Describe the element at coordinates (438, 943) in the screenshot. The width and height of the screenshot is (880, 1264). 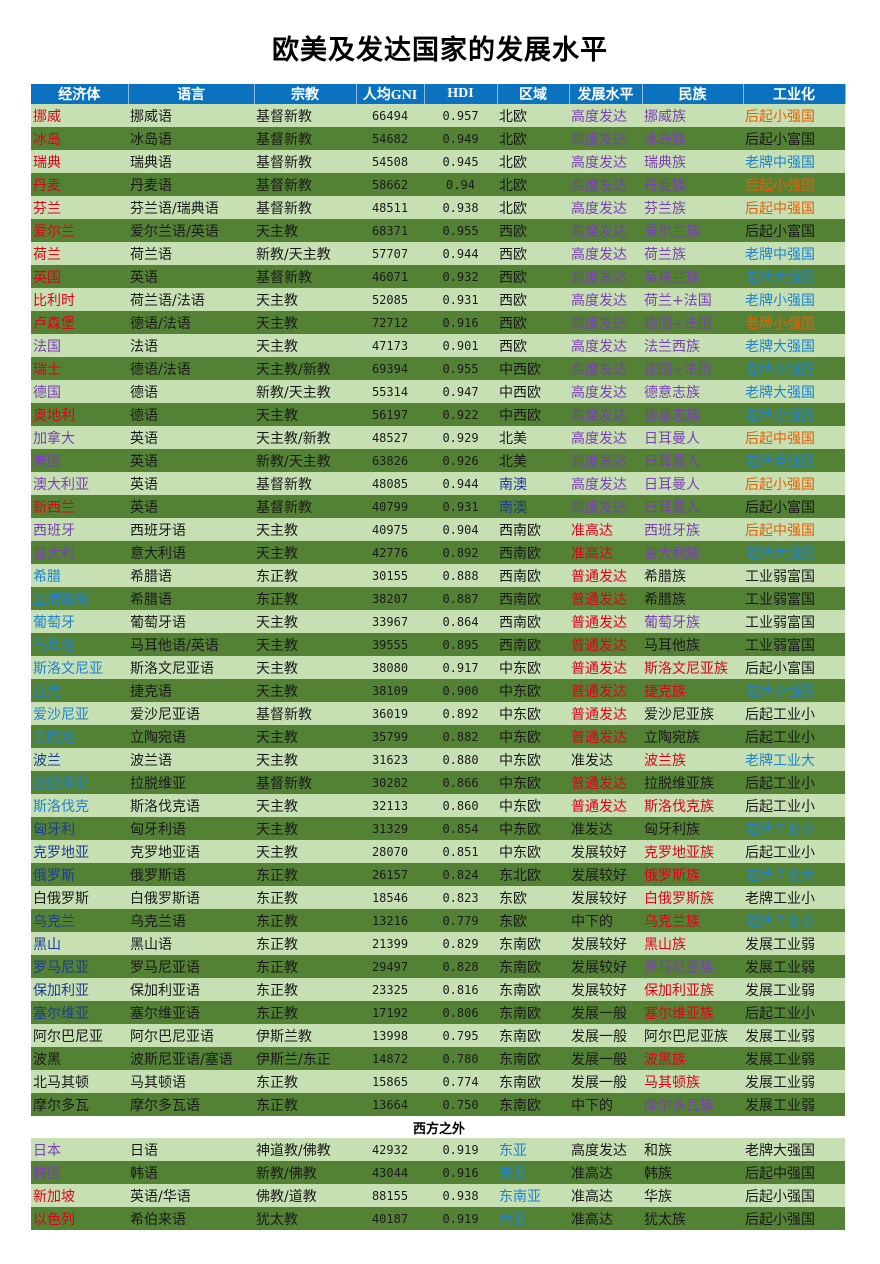
I see `table-row: 黑山 黑山语 东正教 21399 0.829 东南欧 发展较好 黑山族 发展工业弱` at that location.